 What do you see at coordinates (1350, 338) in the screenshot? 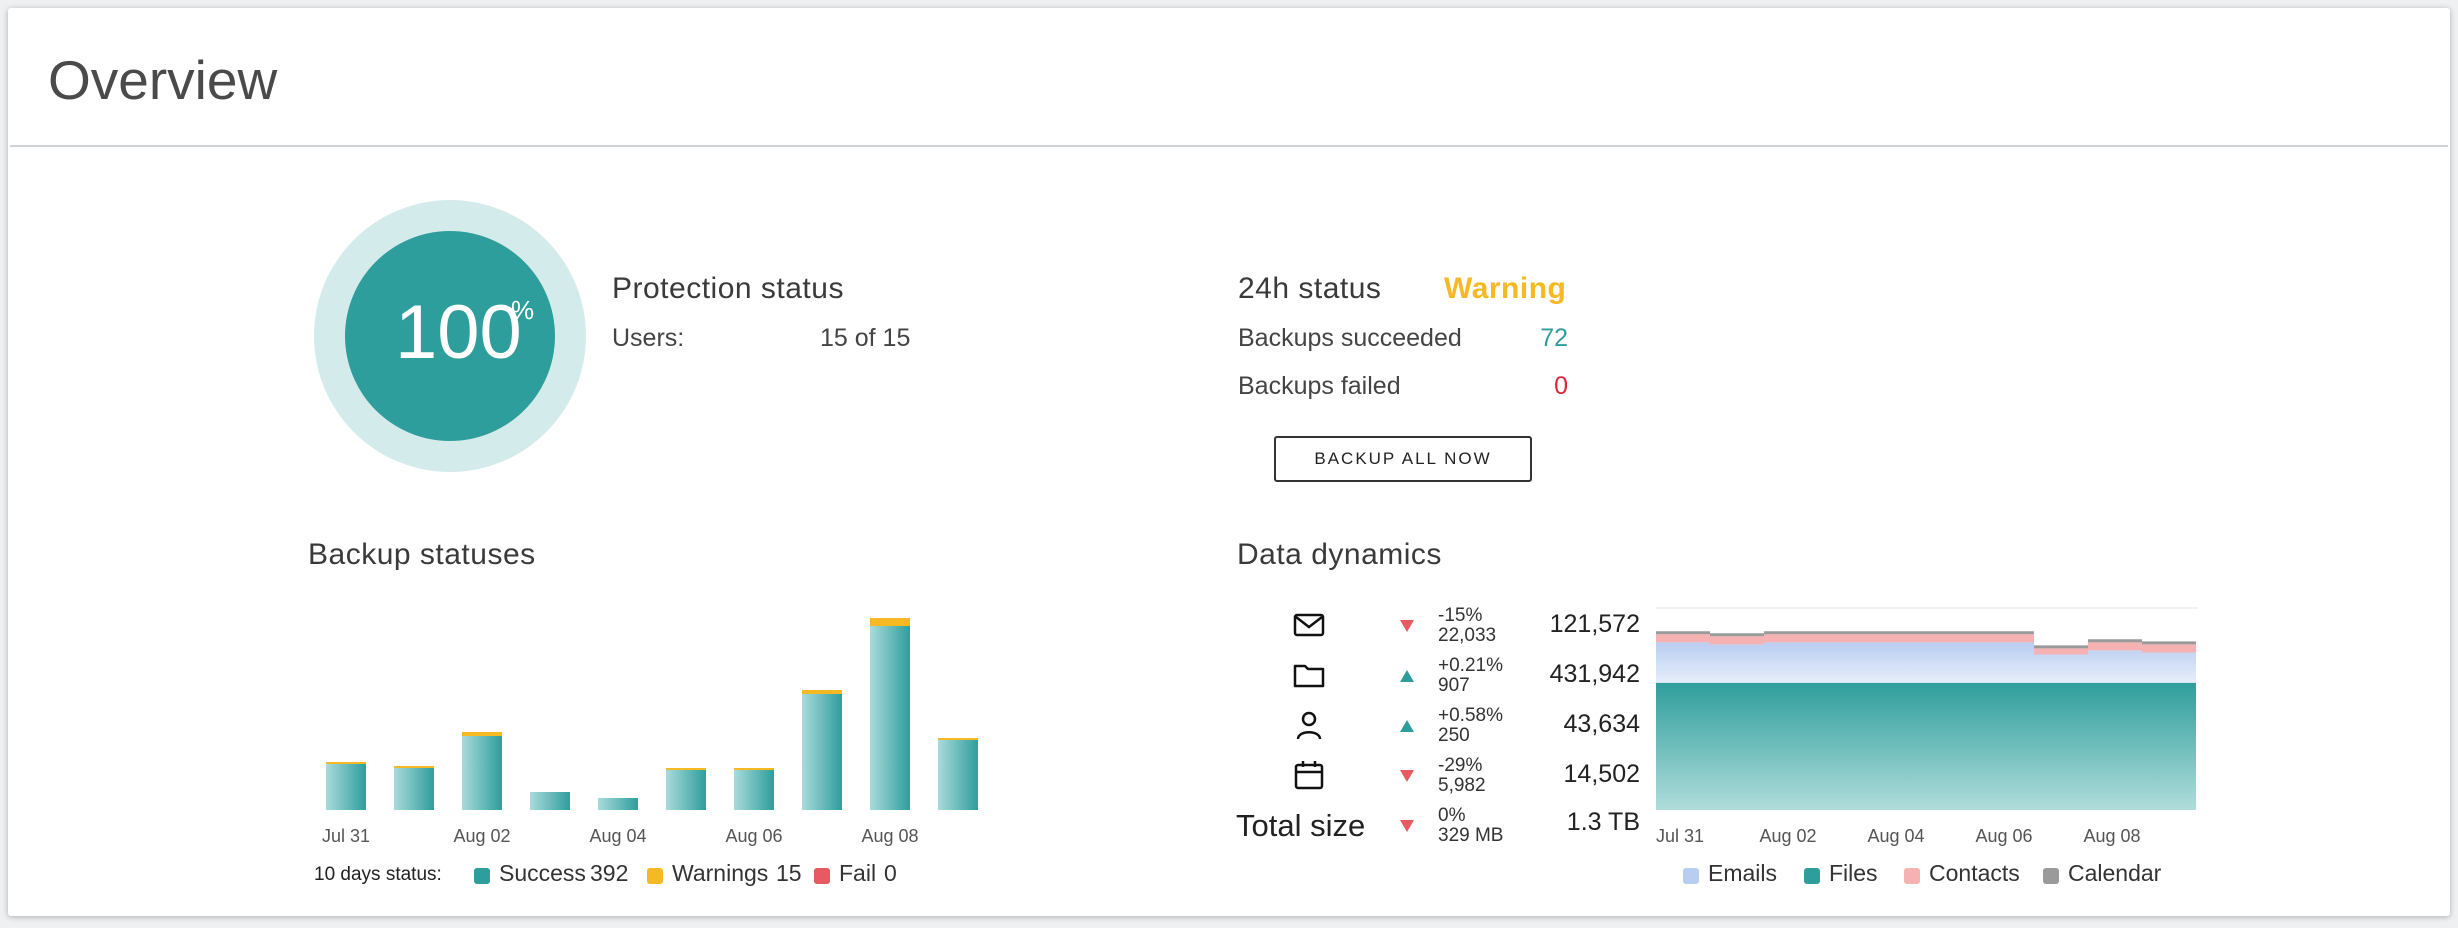
I see `backups-succeeded-label: Backups succeeded` at bounding box center [1350, 338].